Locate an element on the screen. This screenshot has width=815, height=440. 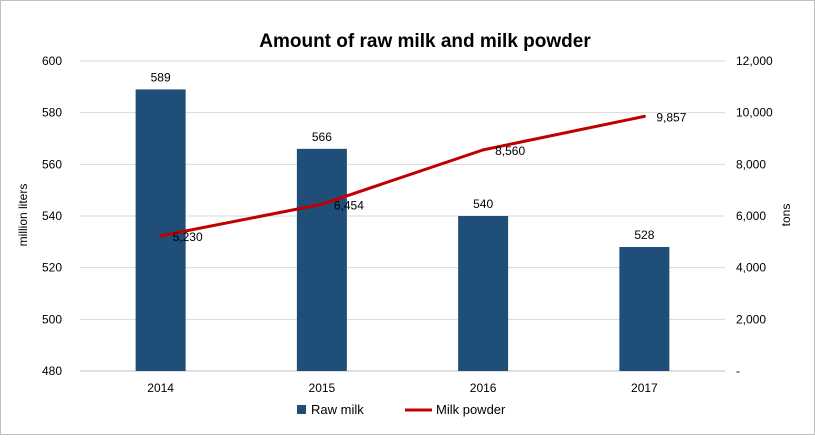
left-axis-tick-label: 540 is located at coordinates (52, 216).